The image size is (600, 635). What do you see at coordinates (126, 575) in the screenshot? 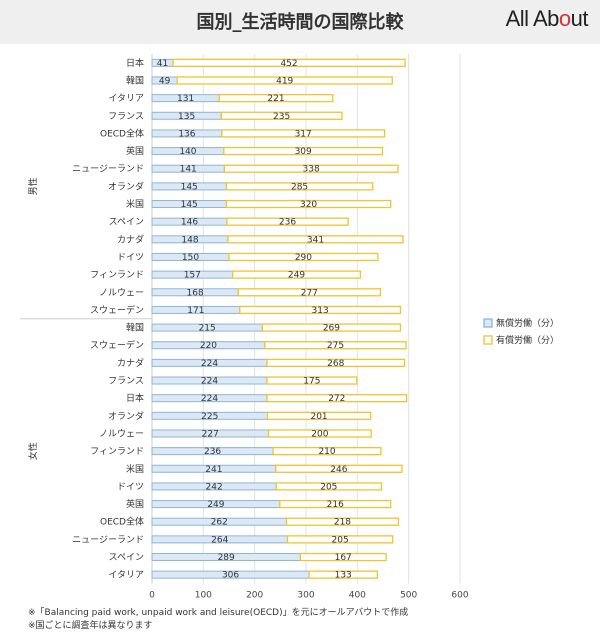
I see `category-label: イタリア` at bounding box center [126, 575].